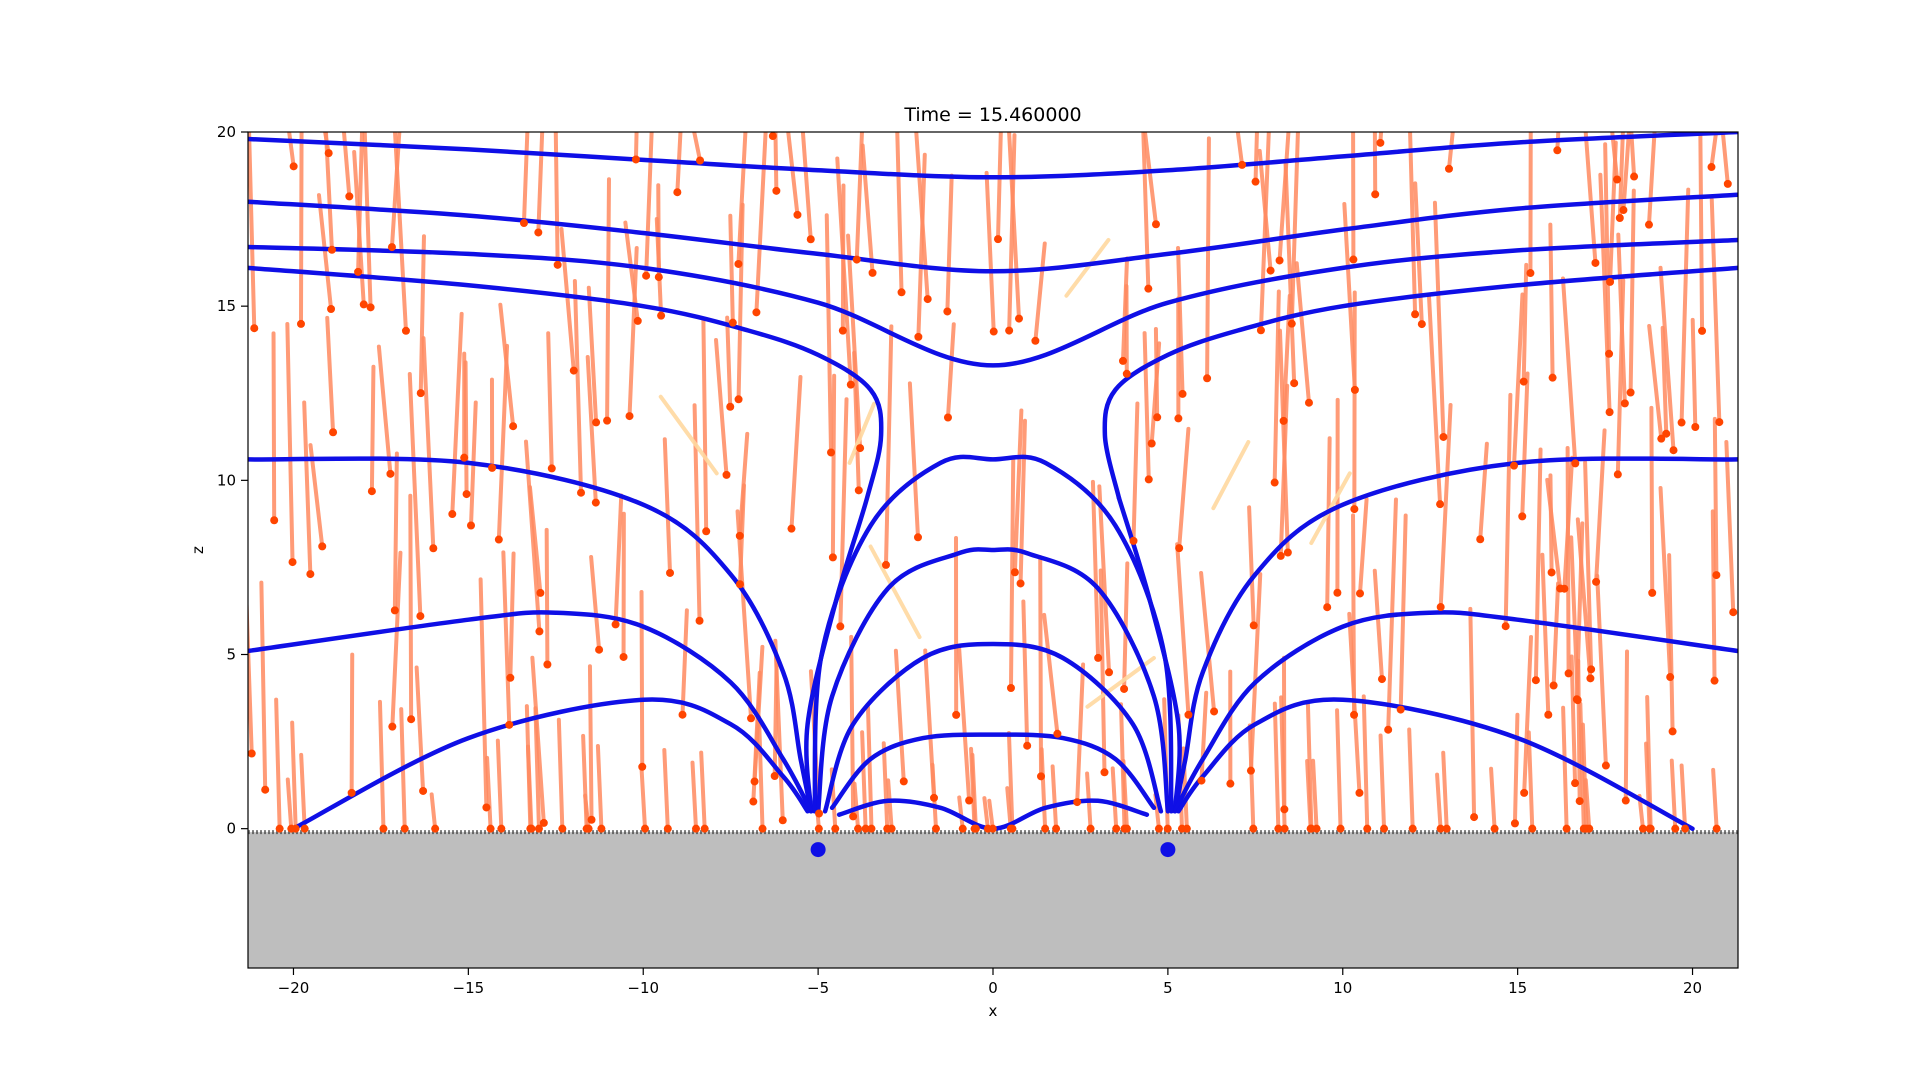 This screenshot has height=1084, width=1920. I want to click on ground-layer, so click(993, 900).